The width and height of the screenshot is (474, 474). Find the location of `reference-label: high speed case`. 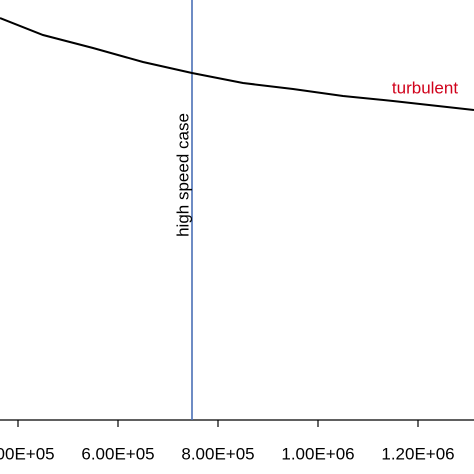

reference-label: high speed case is located at coordinates (182, 175).